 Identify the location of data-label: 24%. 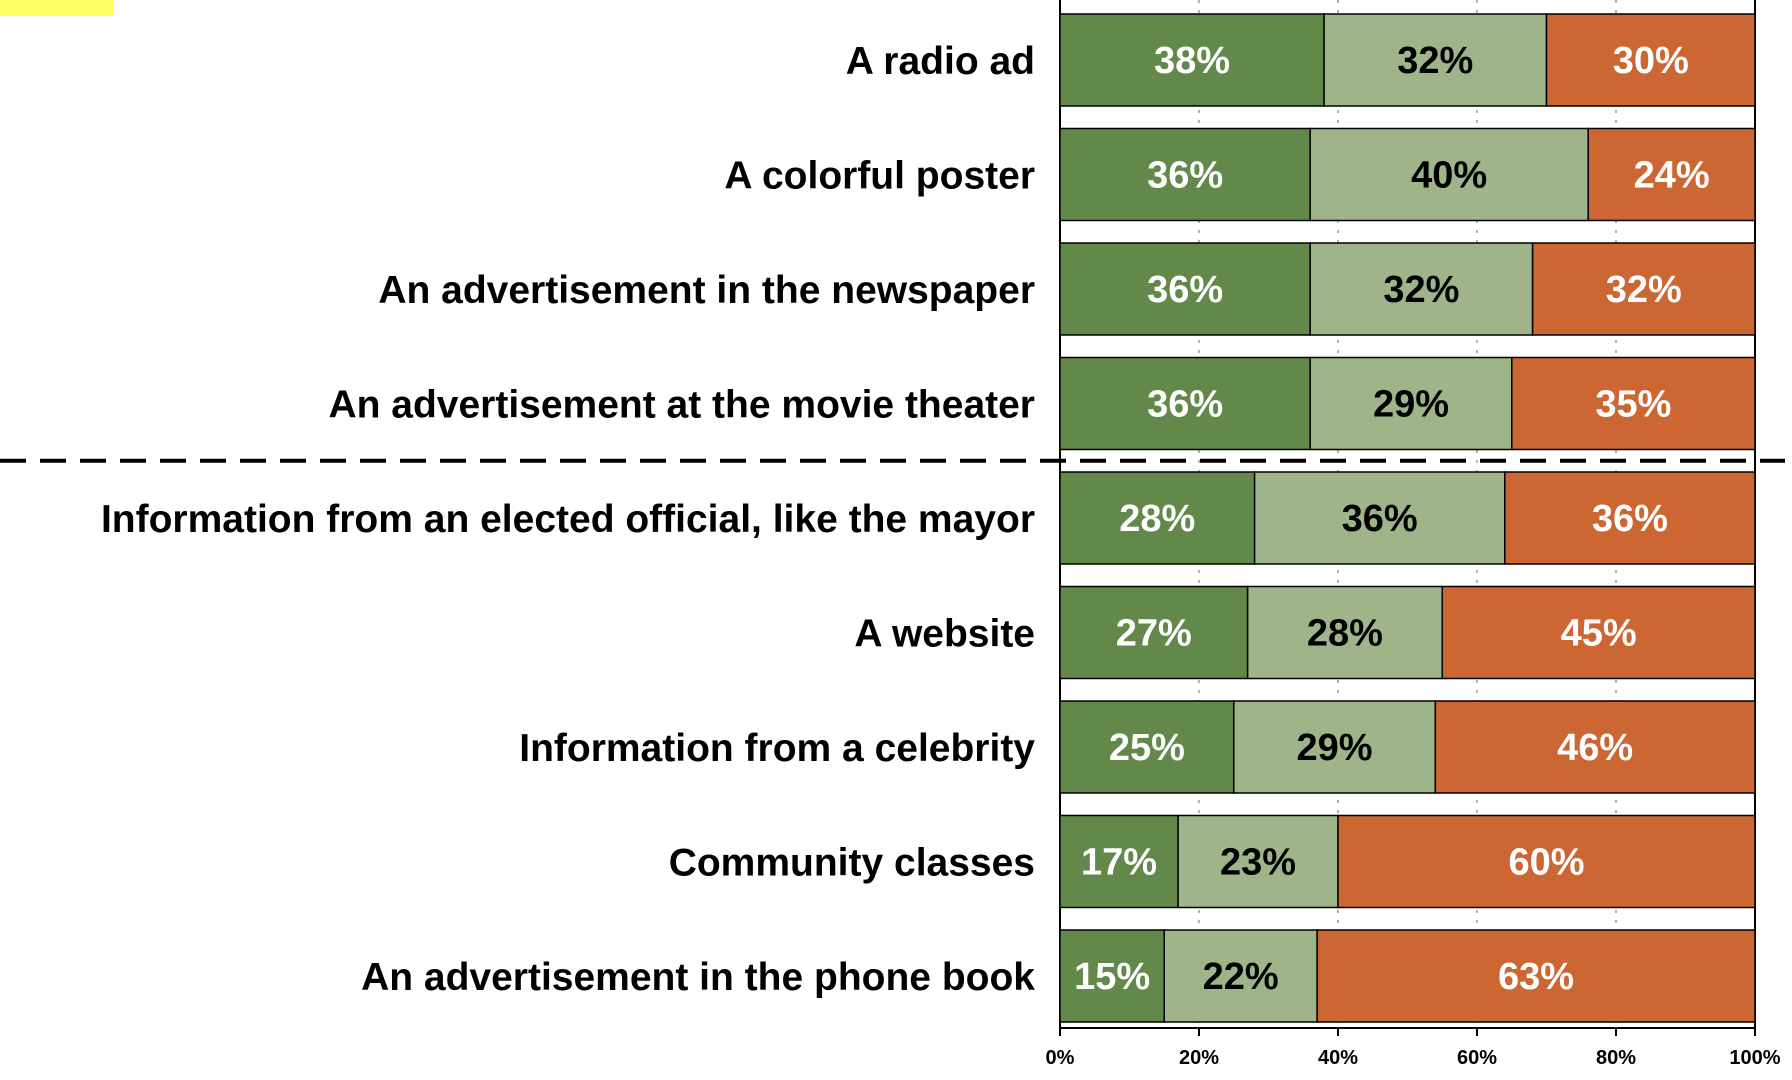
(1672, 176).